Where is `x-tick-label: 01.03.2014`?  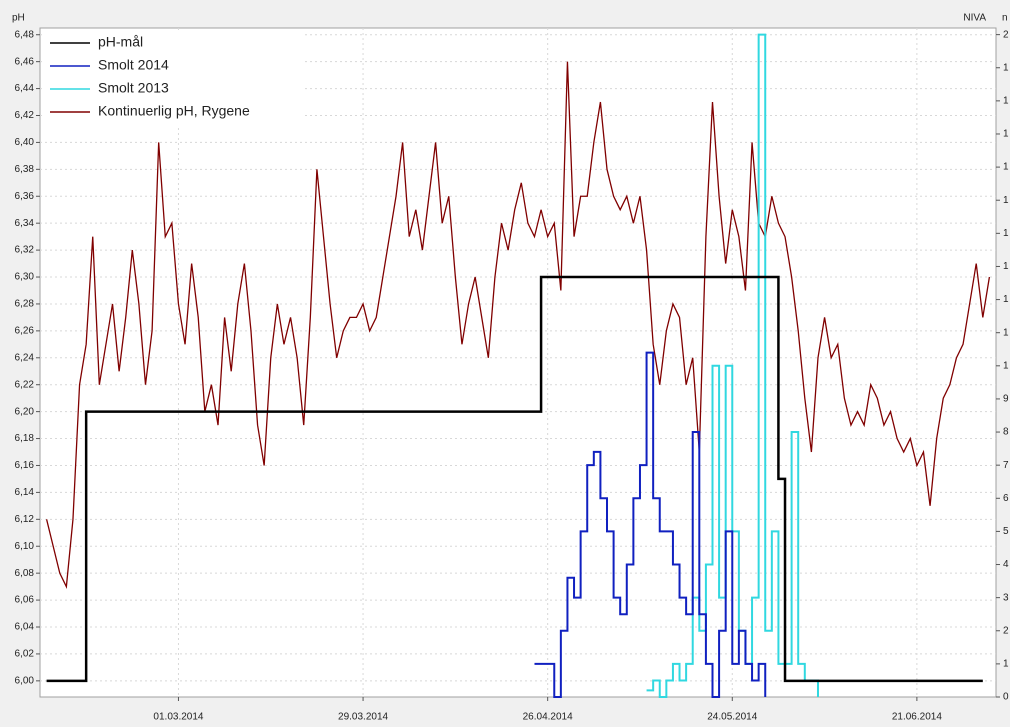
x-tick-label: 01.03.2014 is located at coordinates (178, 717).